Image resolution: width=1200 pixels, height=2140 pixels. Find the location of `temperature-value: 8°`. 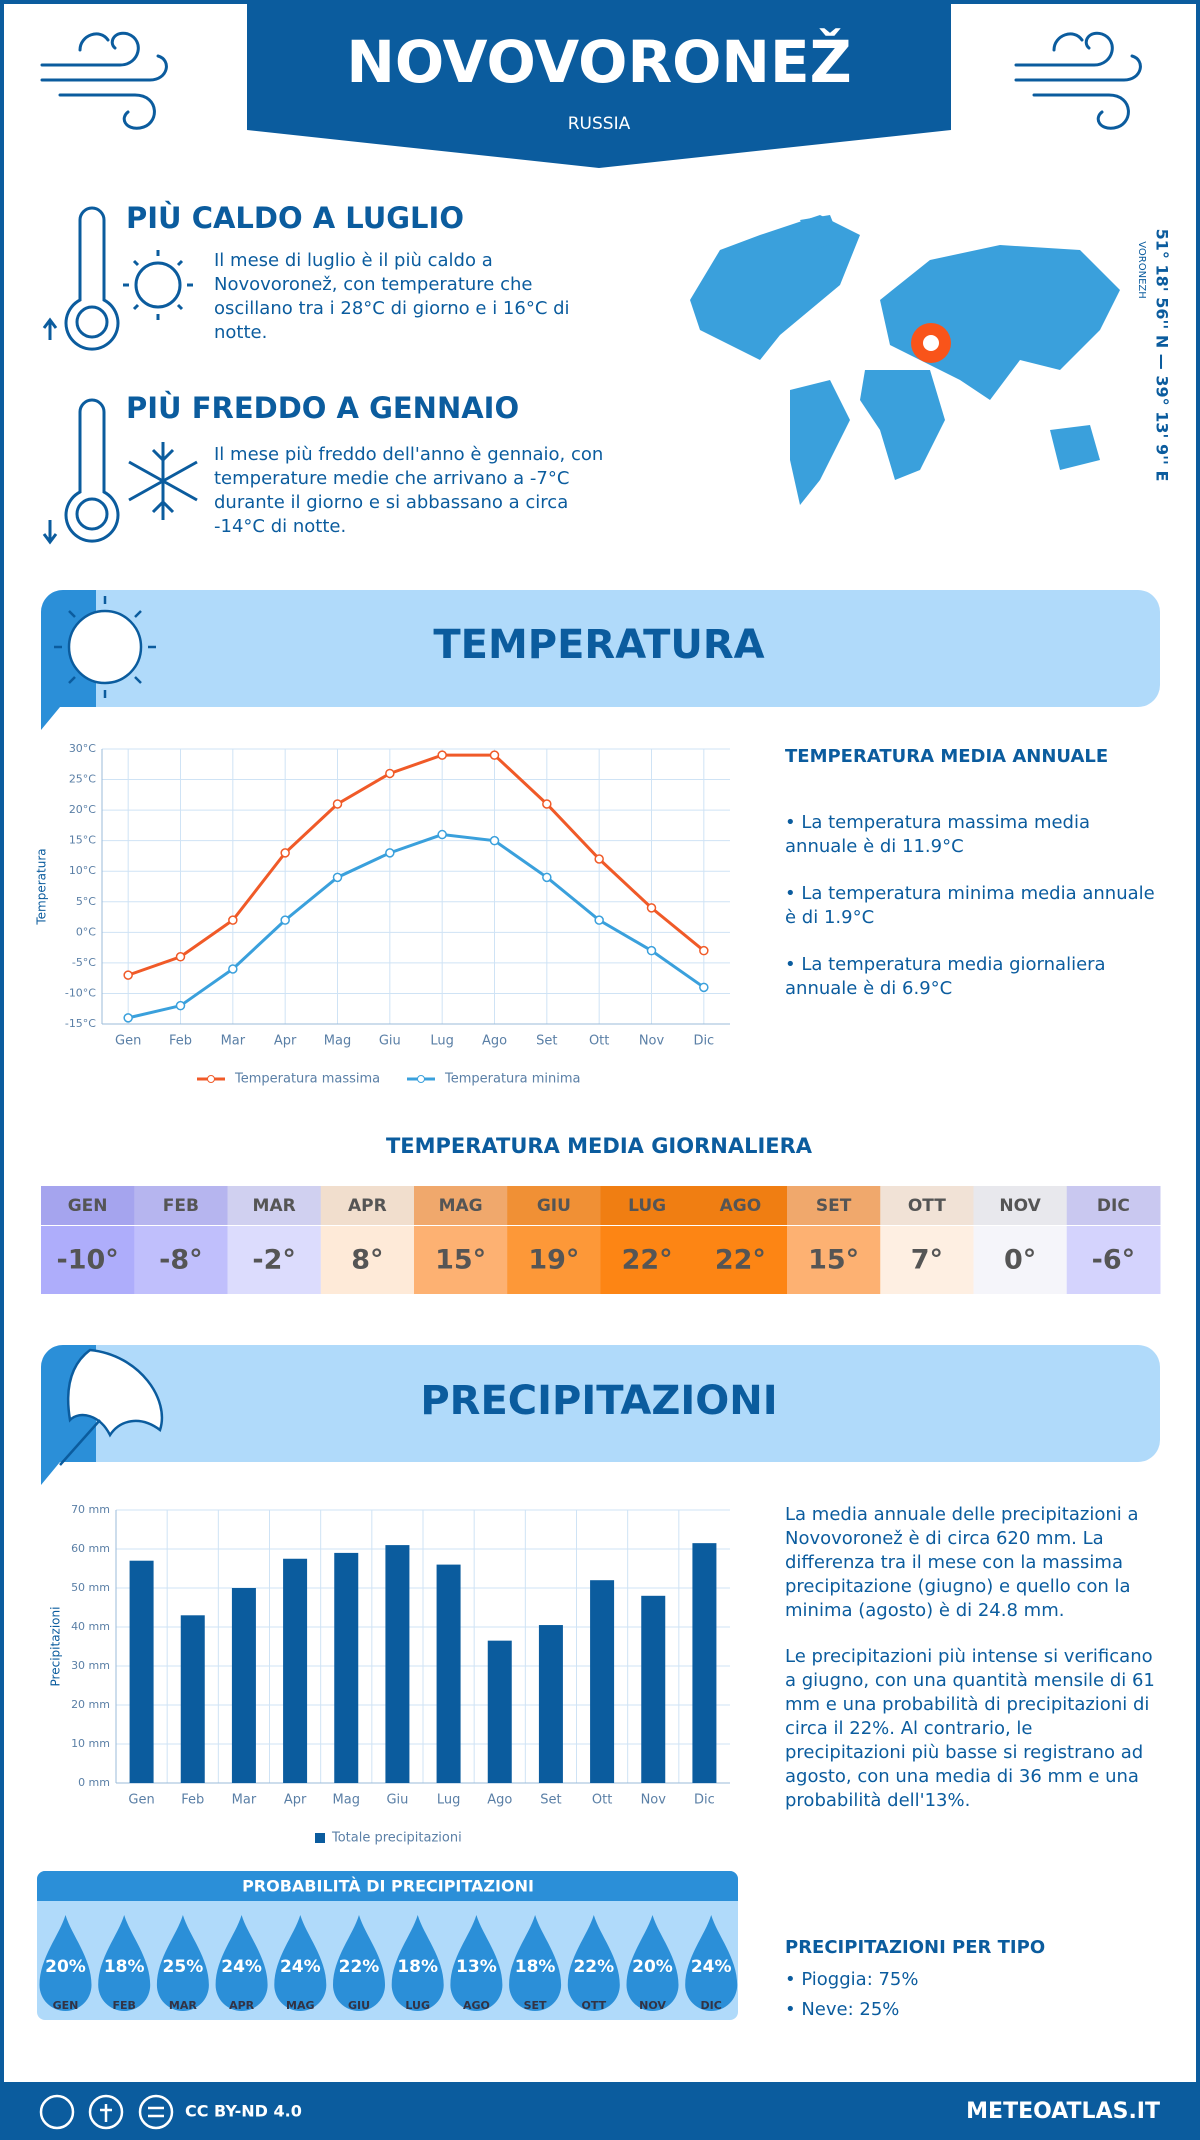

temperature-value: 8° is located at coordinates (367, 1260).